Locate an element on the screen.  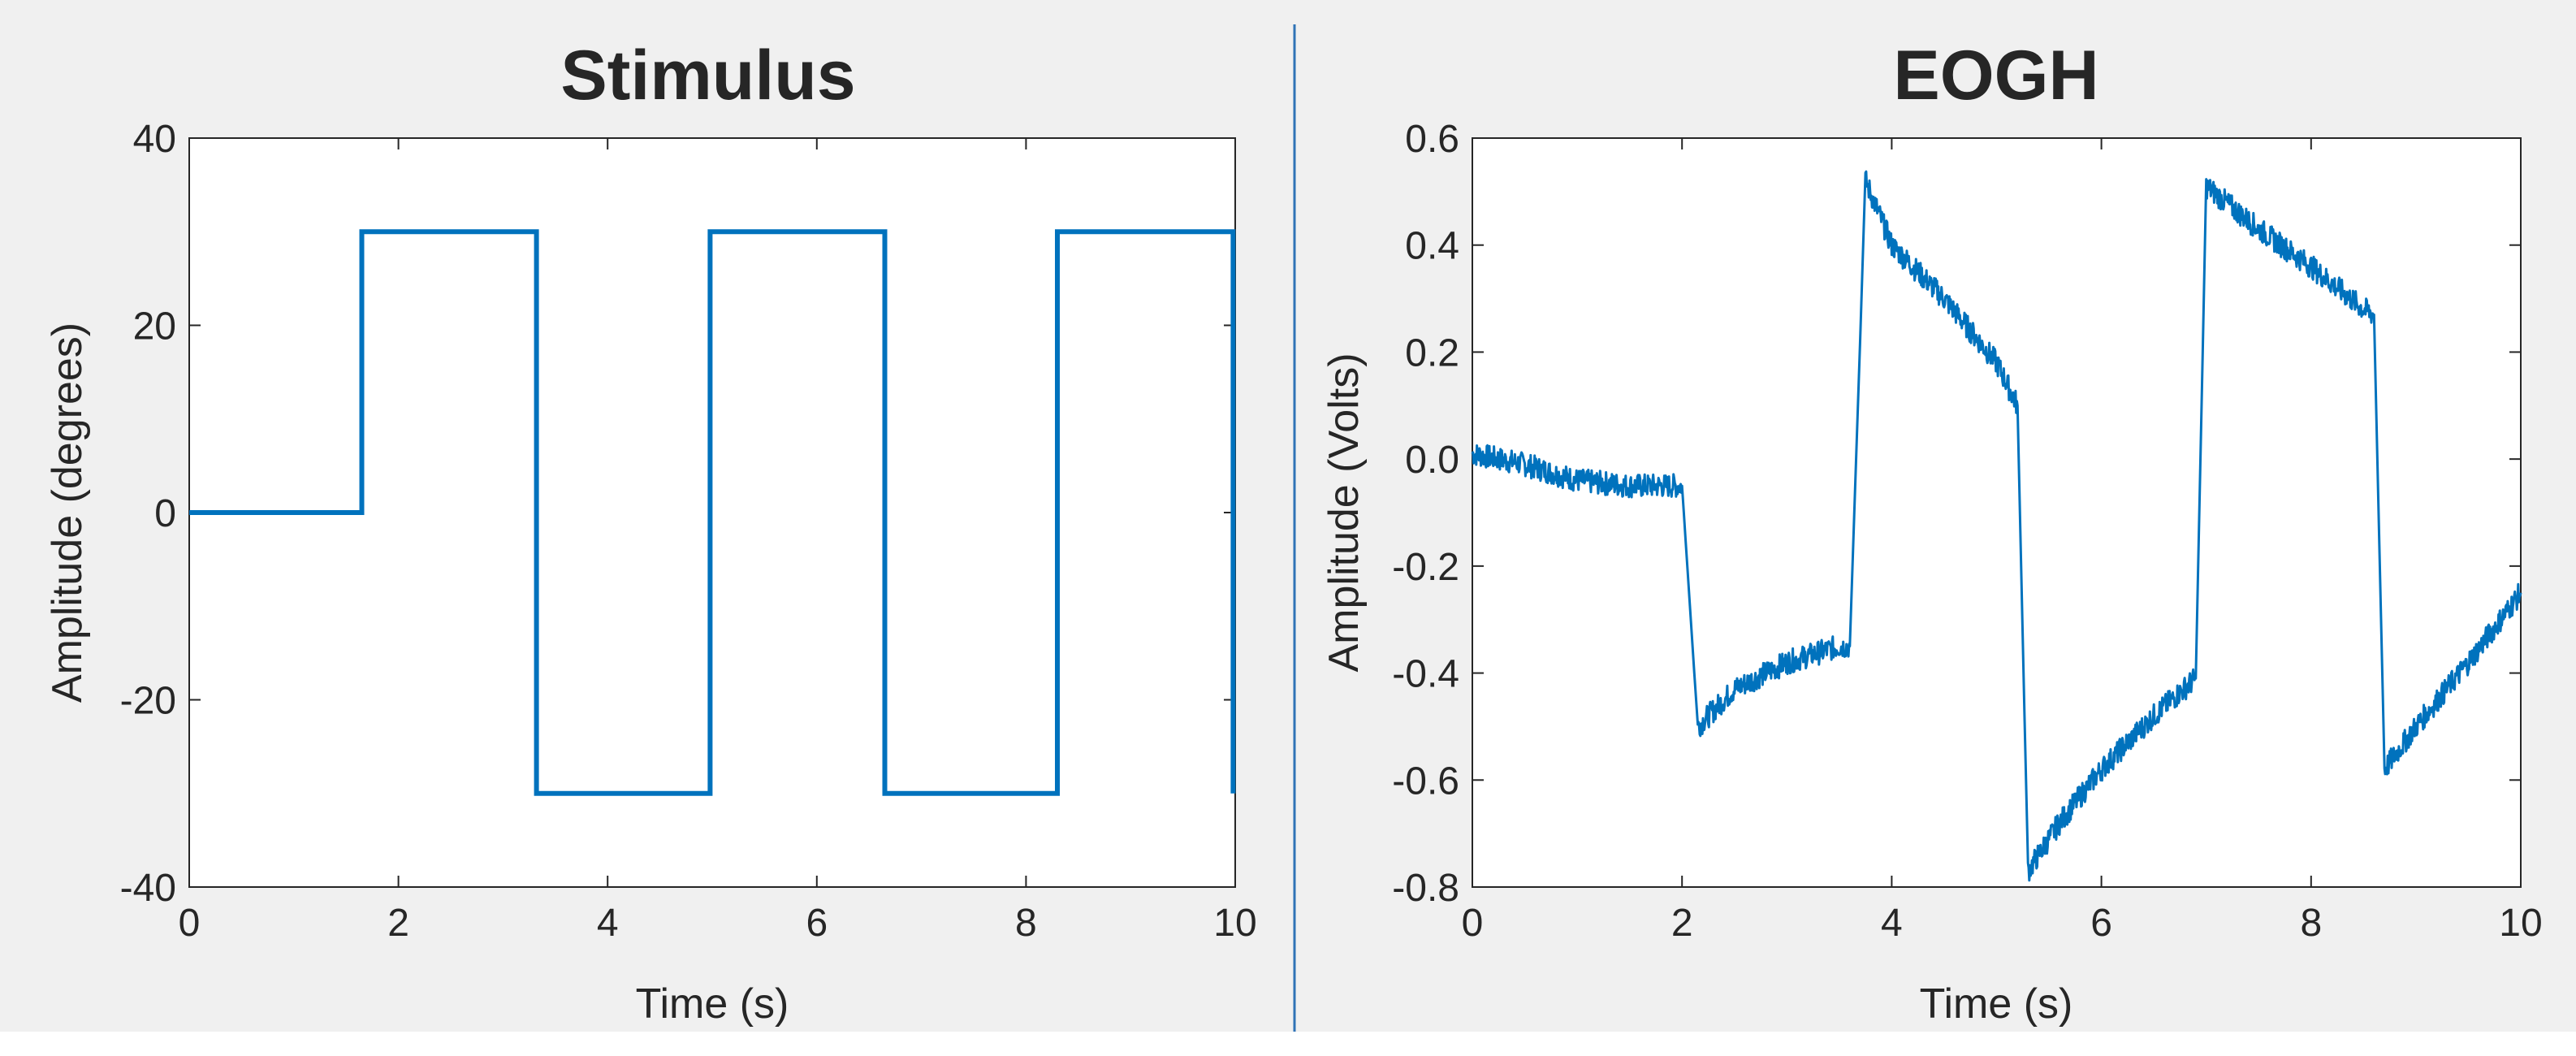
y-axis-label: Amplitude (Volts) is located at coordinates (1344, 512).